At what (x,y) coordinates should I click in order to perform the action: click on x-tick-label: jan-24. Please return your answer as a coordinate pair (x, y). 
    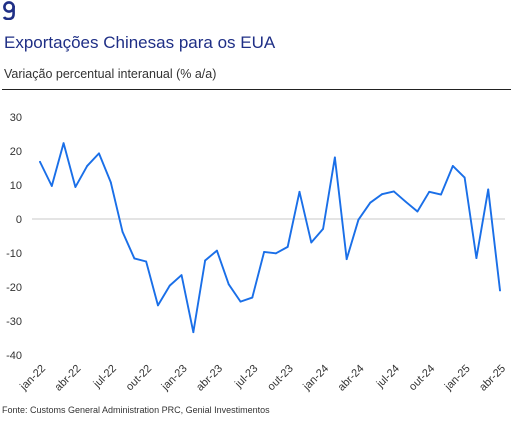
    Looking at the image, I should click on (315, 378).